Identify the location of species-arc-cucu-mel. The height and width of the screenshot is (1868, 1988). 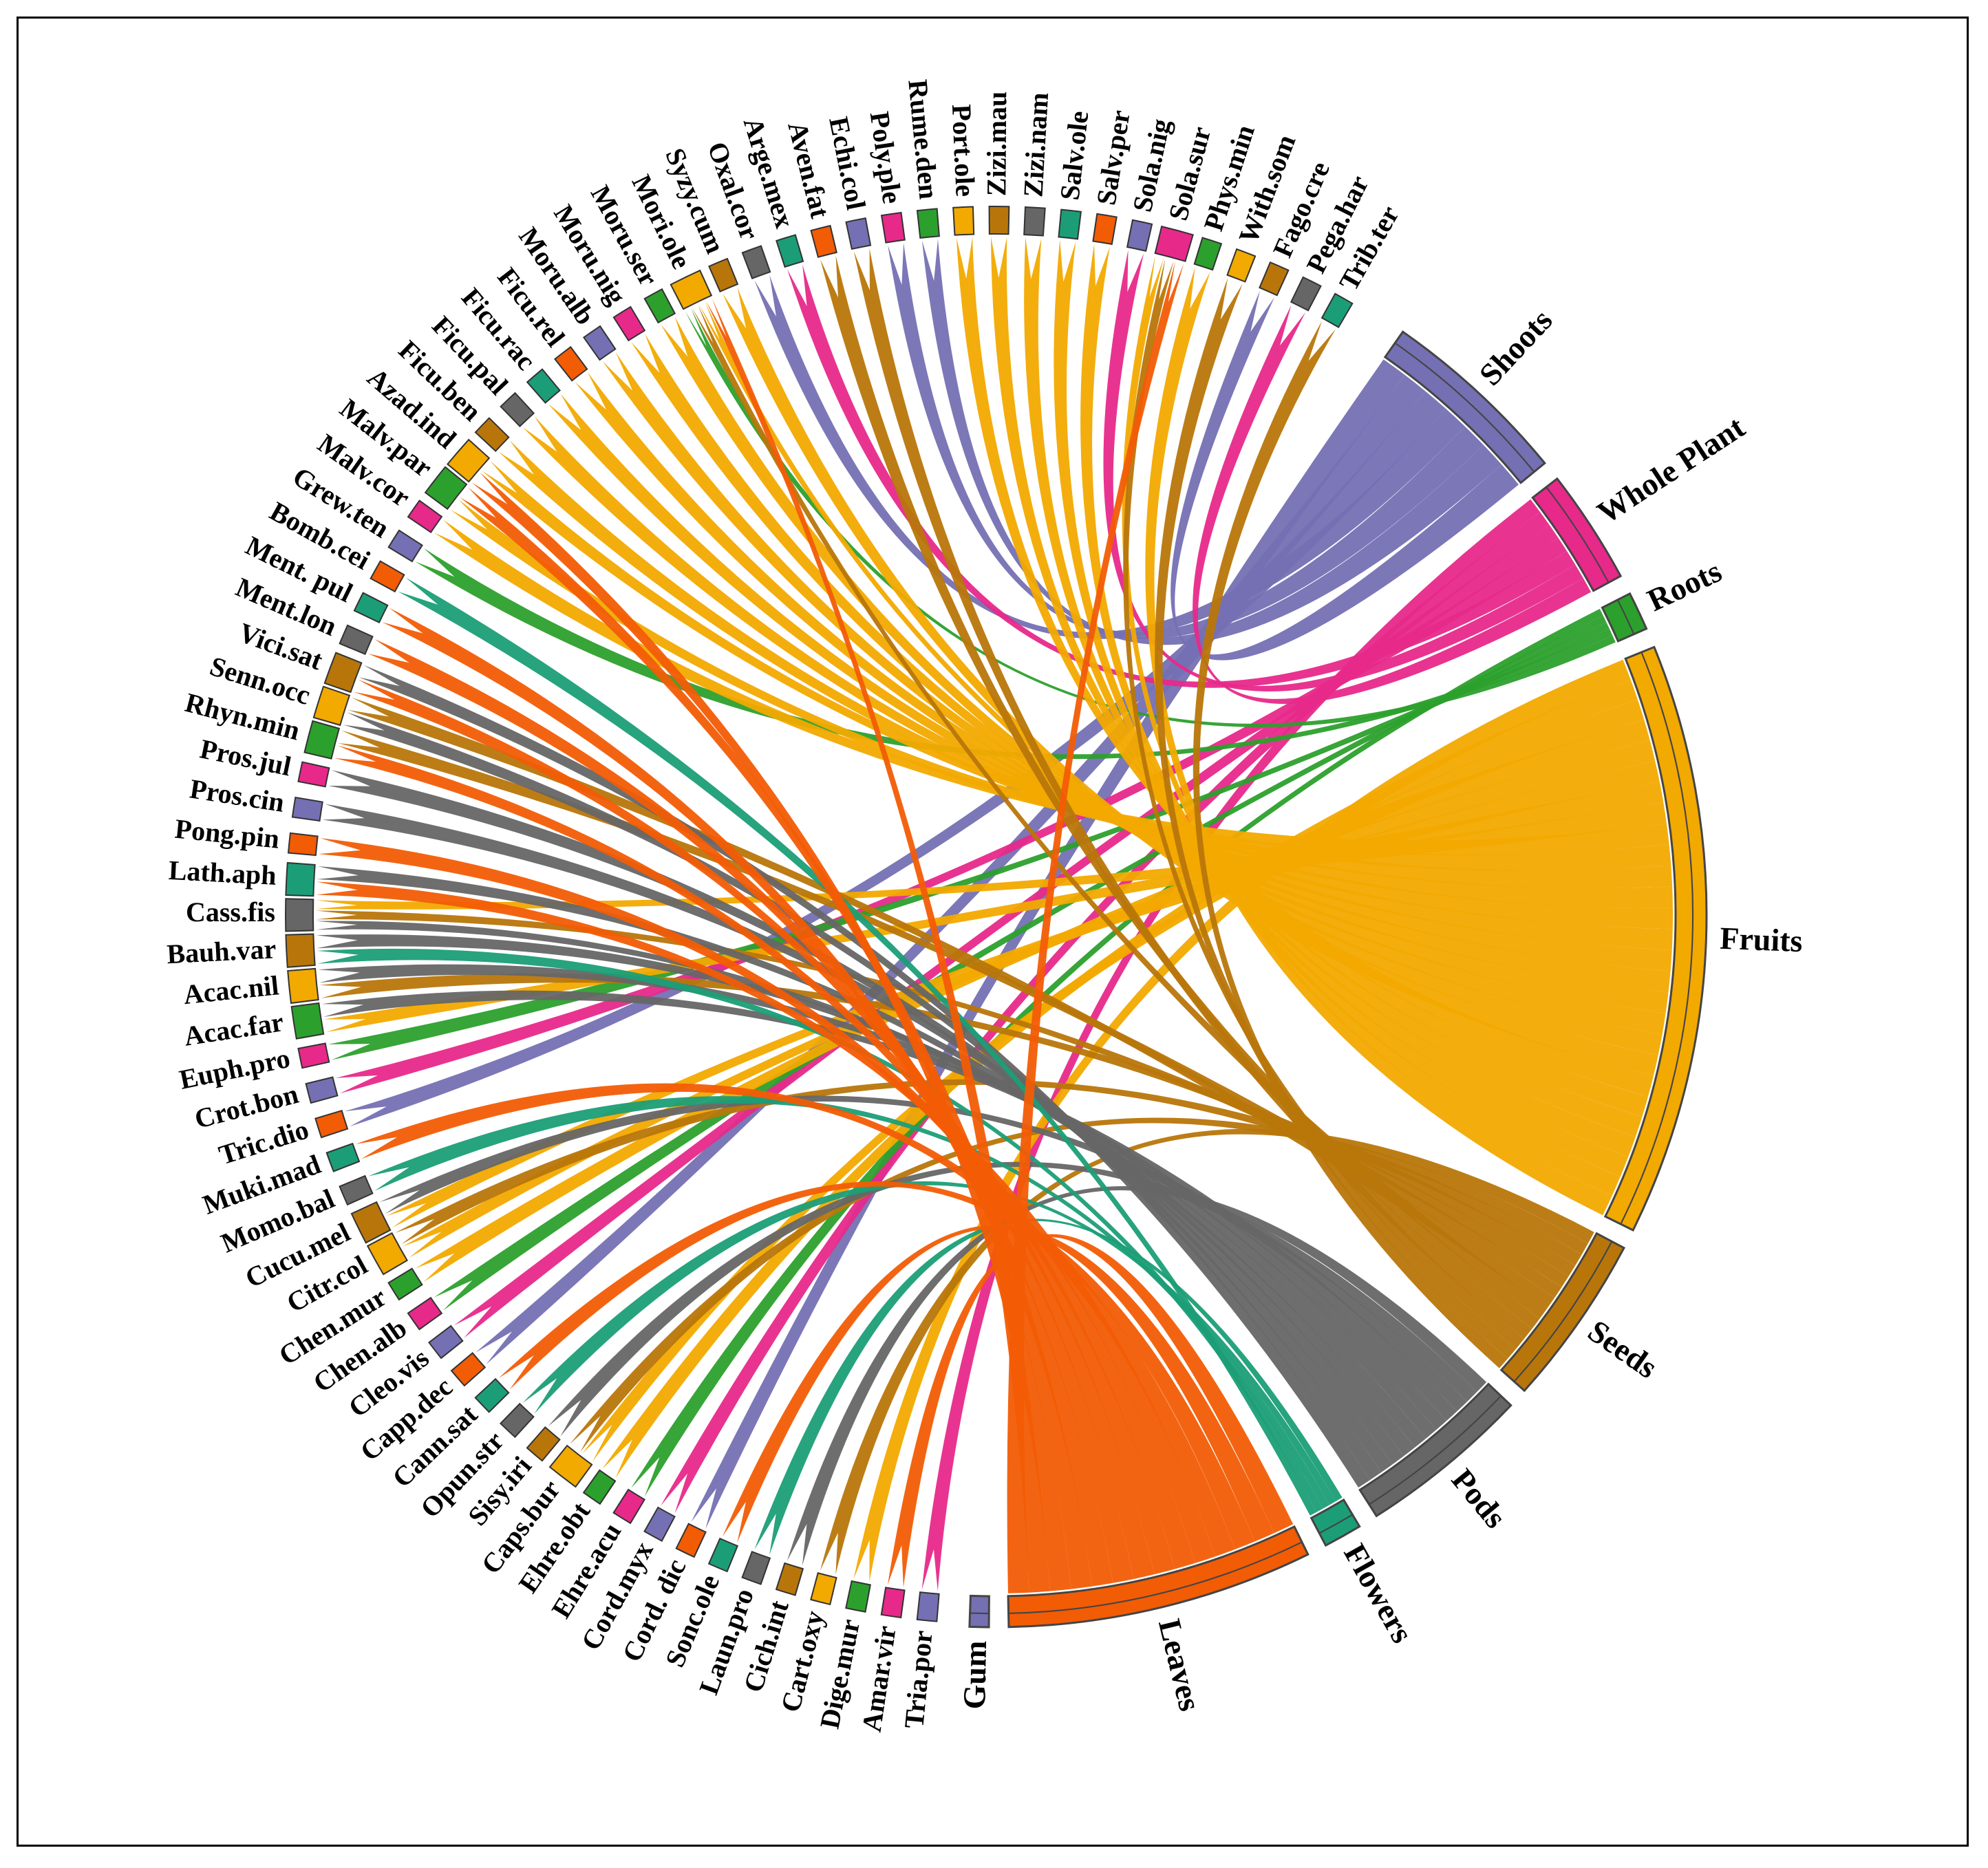
(371, 1222).